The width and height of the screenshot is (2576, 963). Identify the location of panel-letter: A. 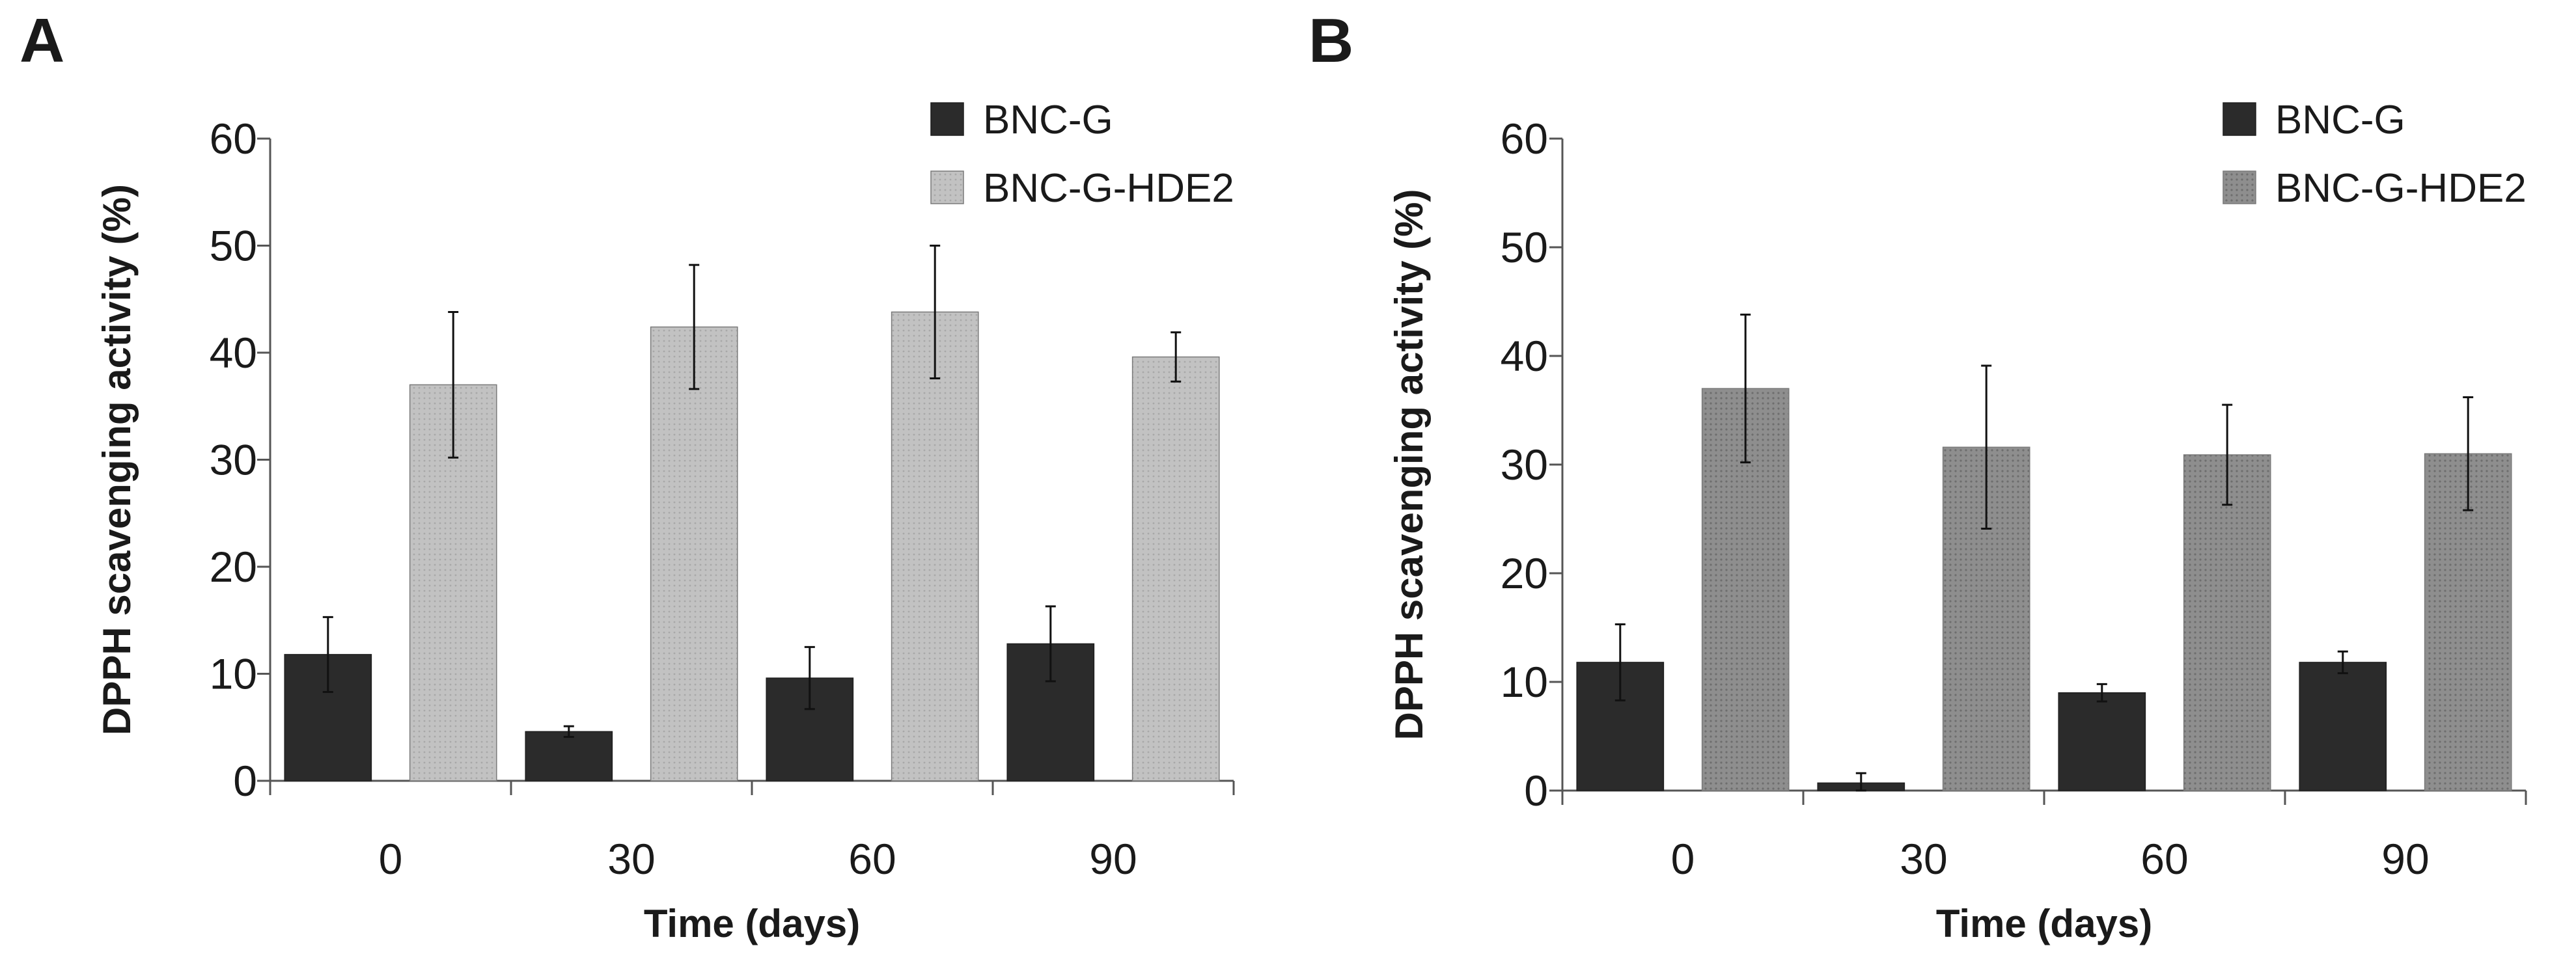
(42, 40).